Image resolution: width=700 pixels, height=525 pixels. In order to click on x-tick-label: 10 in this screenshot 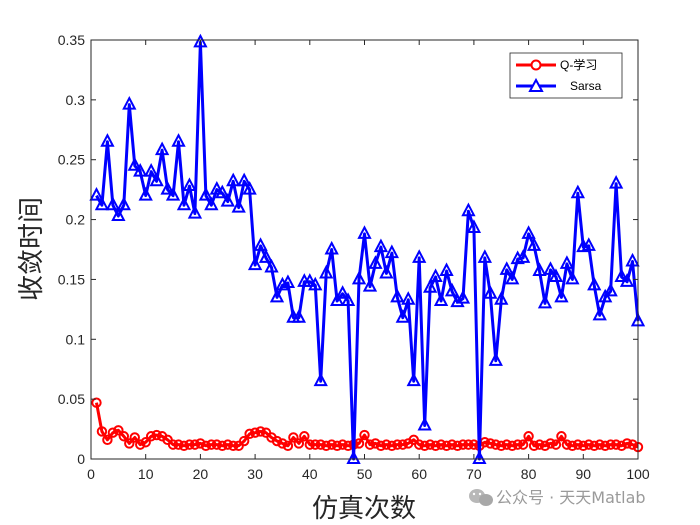, I will do `click(146, 474)`.